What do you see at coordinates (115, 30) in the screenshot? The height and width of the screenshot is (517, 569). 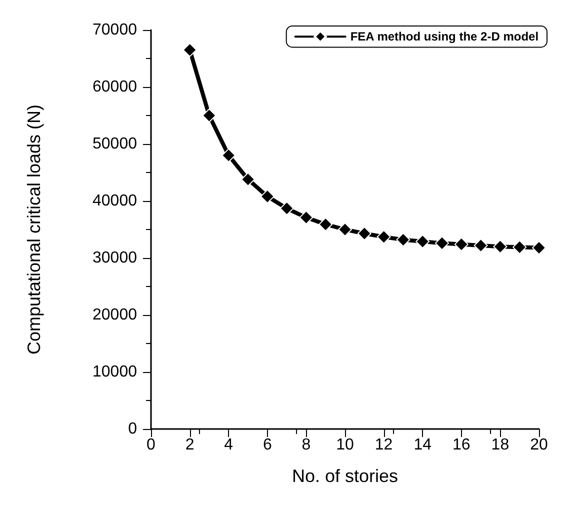 I see `y-tick-label: 70000` at bounding box center [115, 30].